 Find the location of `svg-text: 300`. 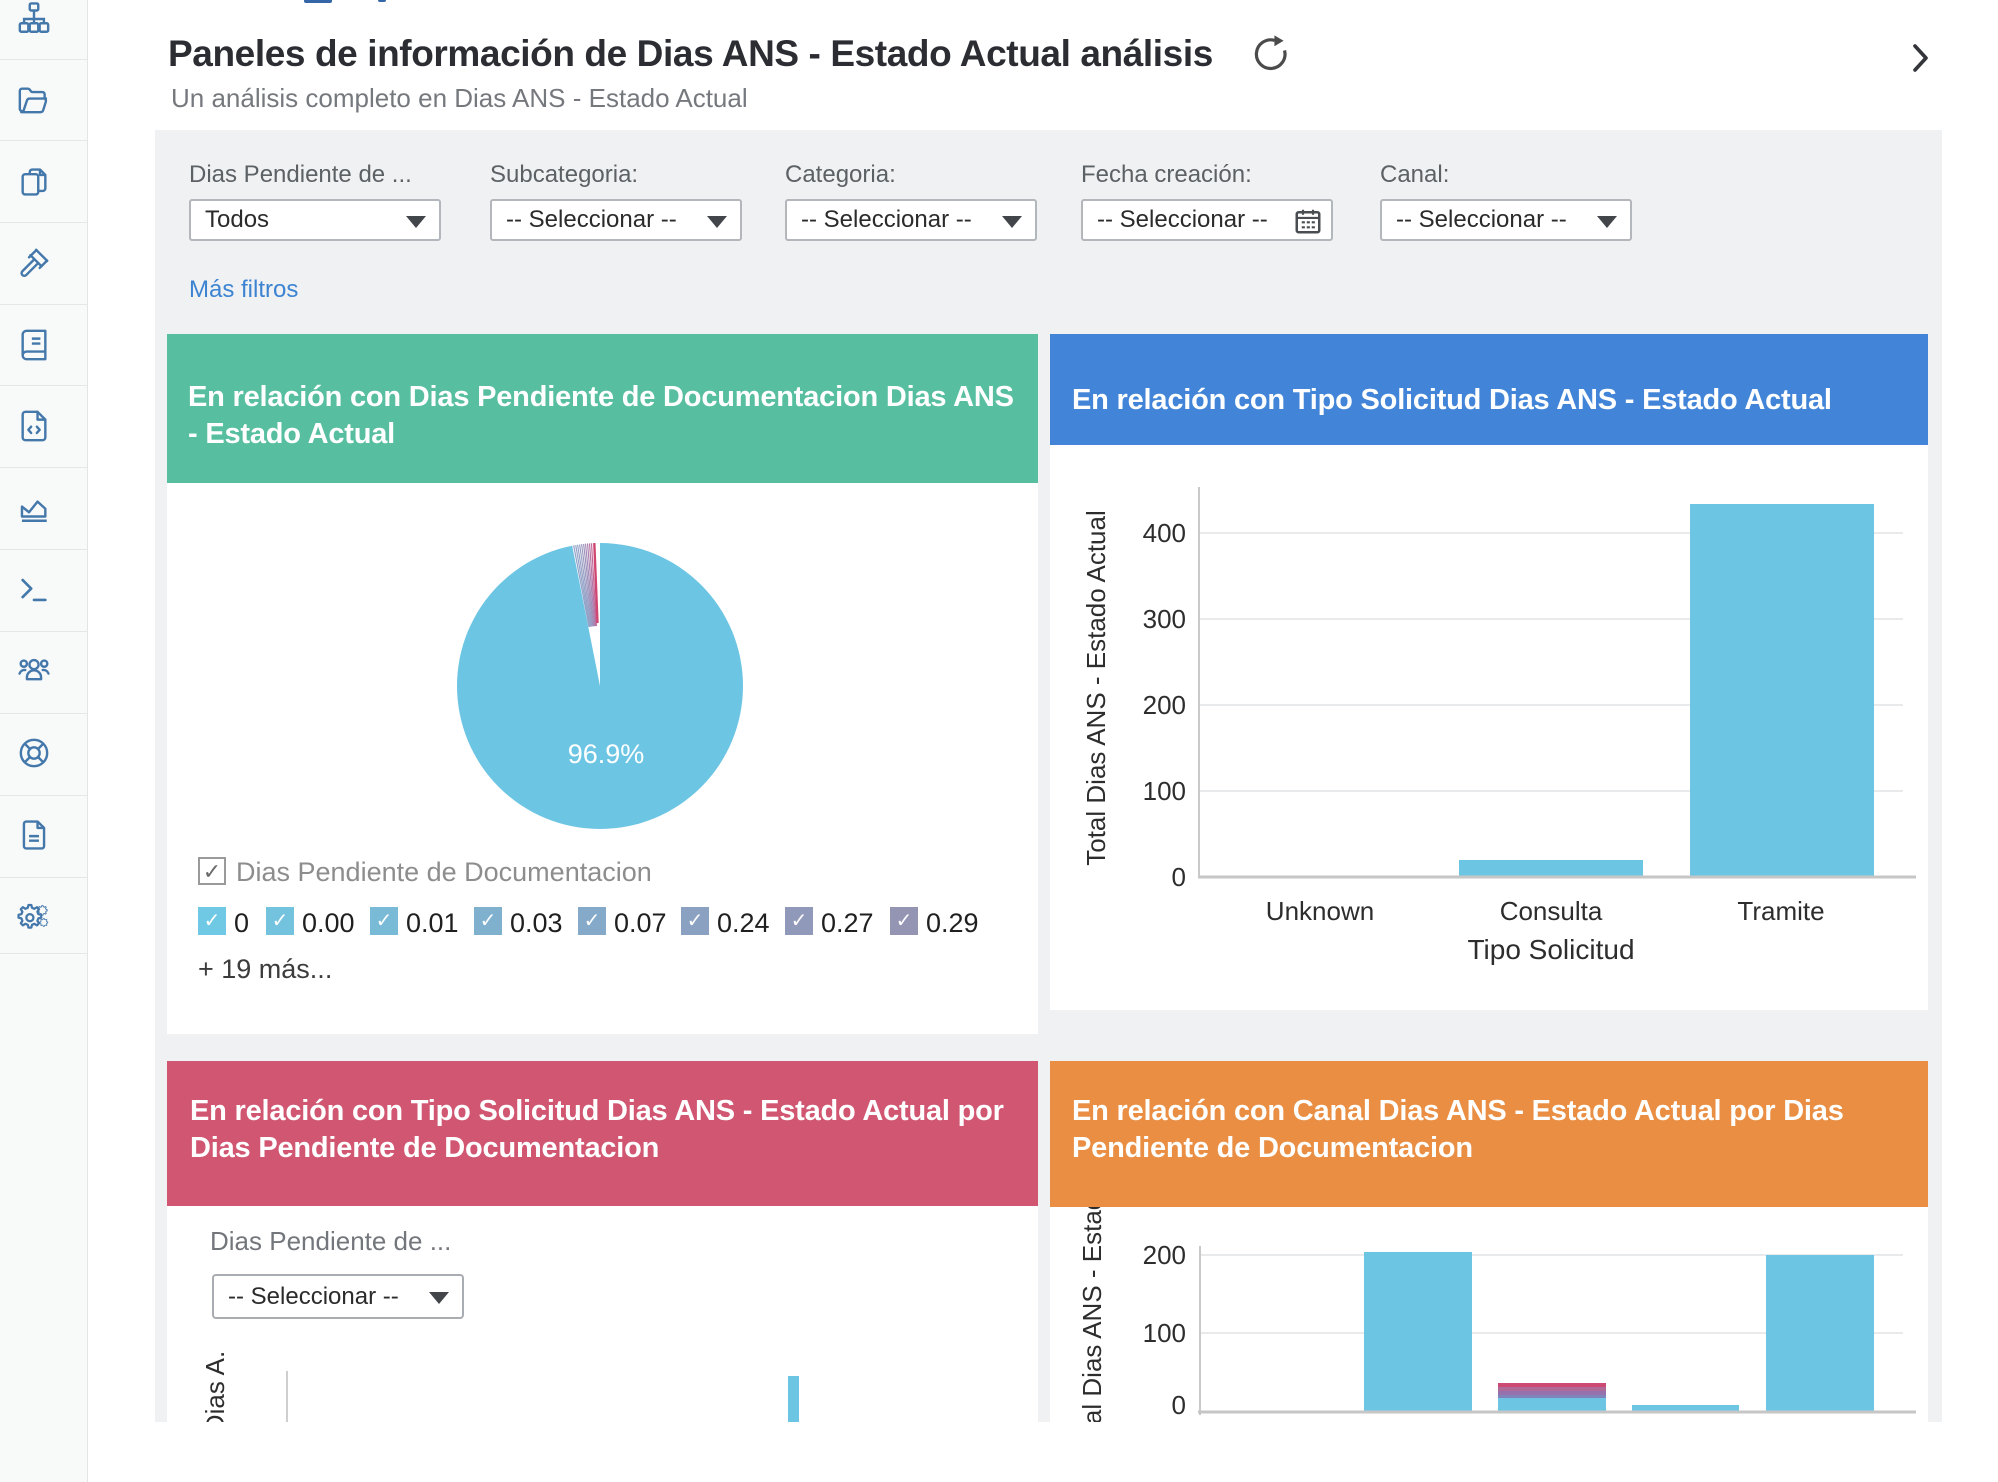

svg-text: 300 is located at coordinates (1164, 619).